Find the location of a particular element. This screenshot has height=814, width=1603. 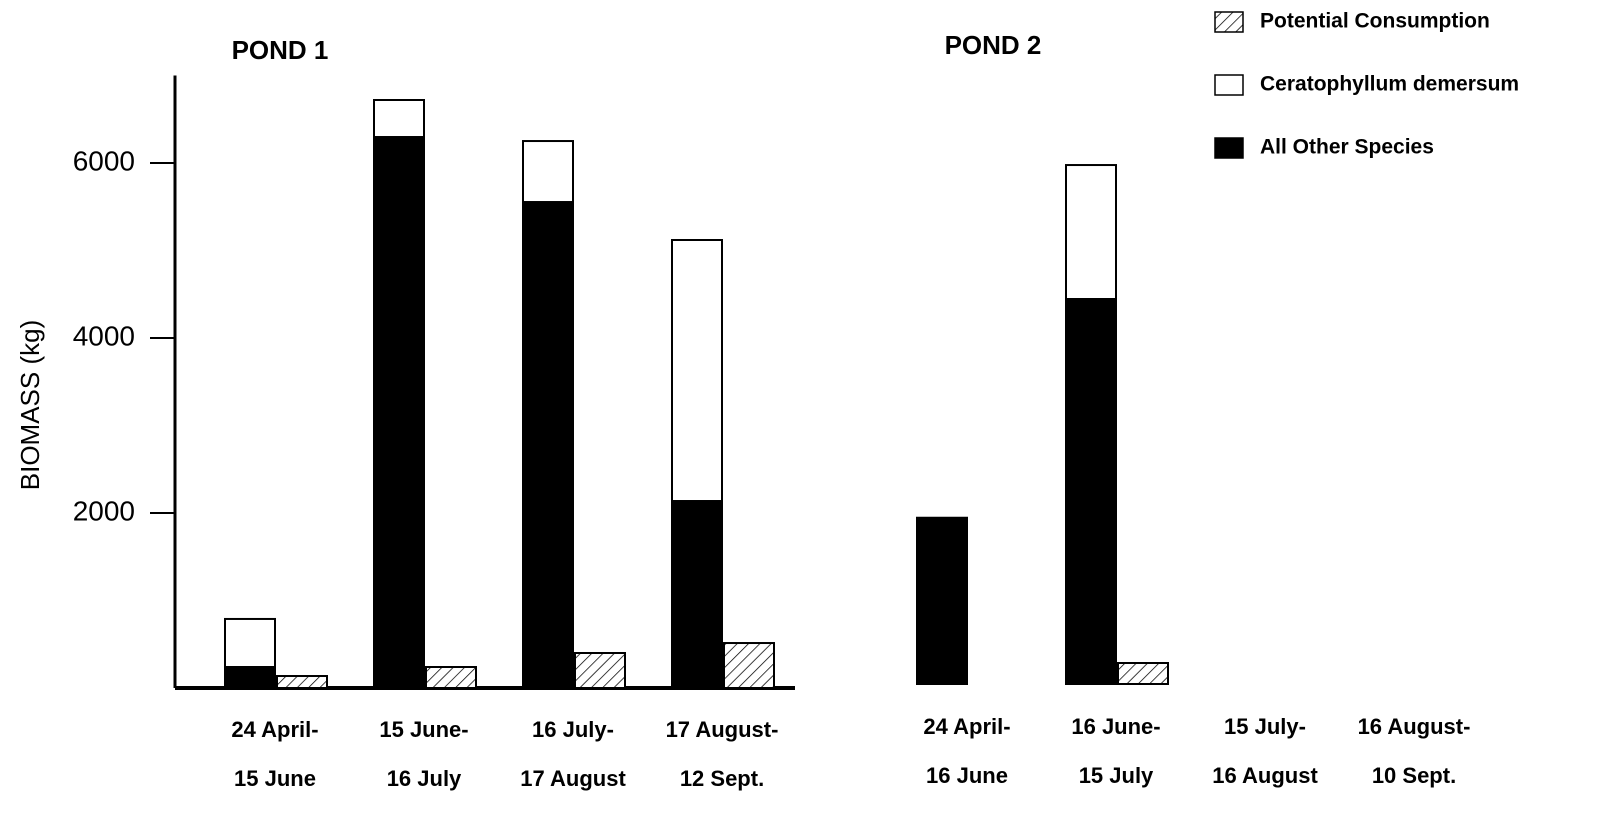

x-tick-label: 16 July is located at coordinates (424, 778).